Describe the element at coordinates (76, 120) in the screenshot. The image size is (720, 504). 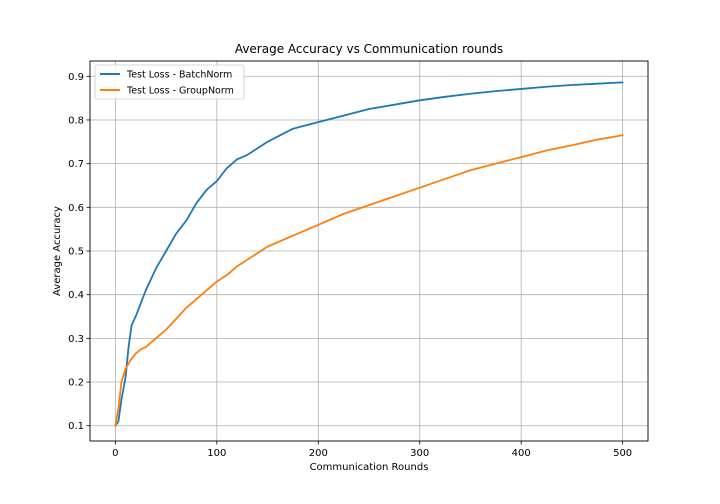
I see `y-tick-label: 0.8` at that location.